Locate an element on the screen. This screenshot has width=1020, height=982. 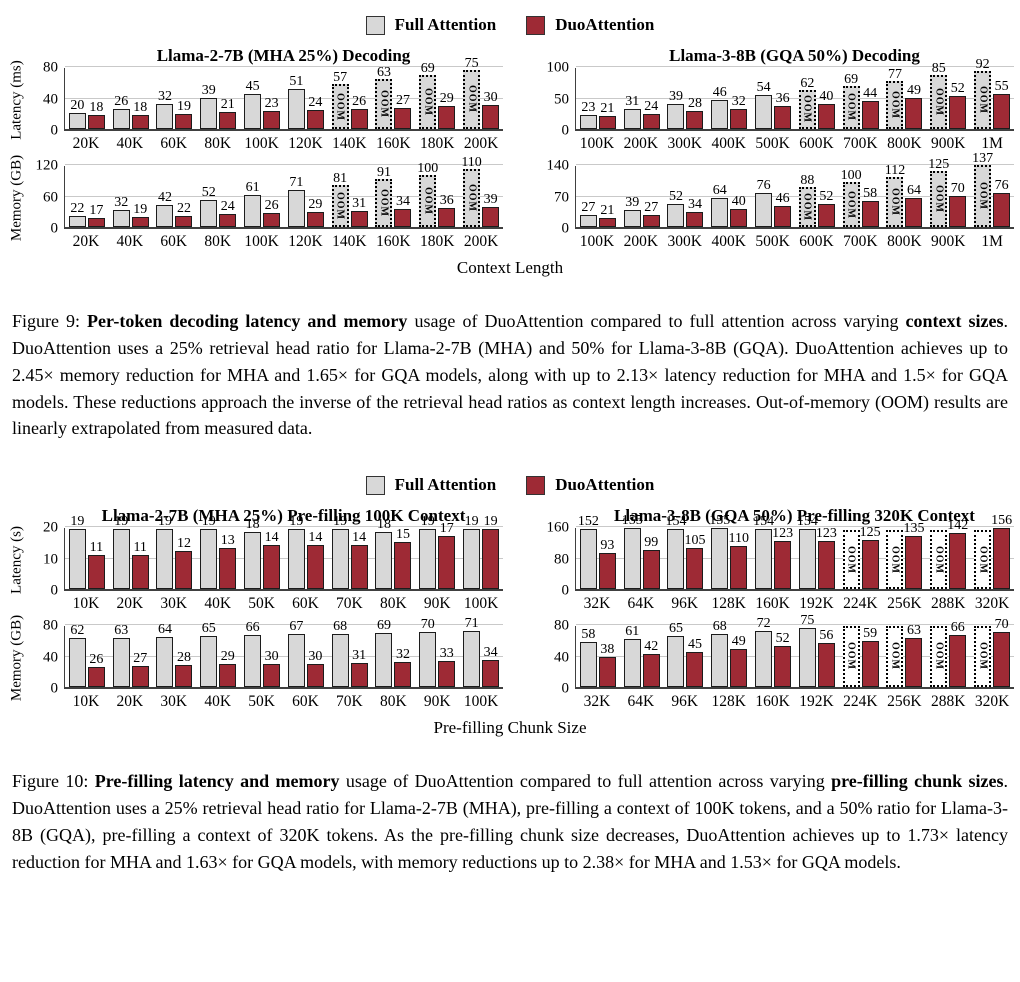
bar-value-label: 66 is located at coordinates (957, 628).